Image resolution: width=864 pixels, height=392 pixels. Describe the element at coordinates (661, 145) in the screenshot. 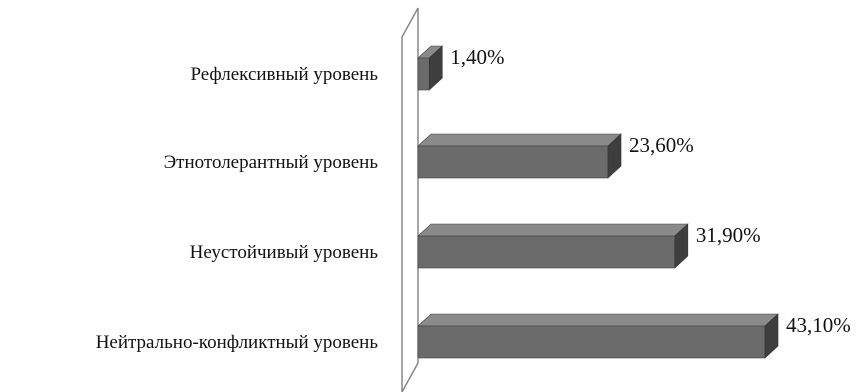

I see `value-label-1: 23,60%` at that location.